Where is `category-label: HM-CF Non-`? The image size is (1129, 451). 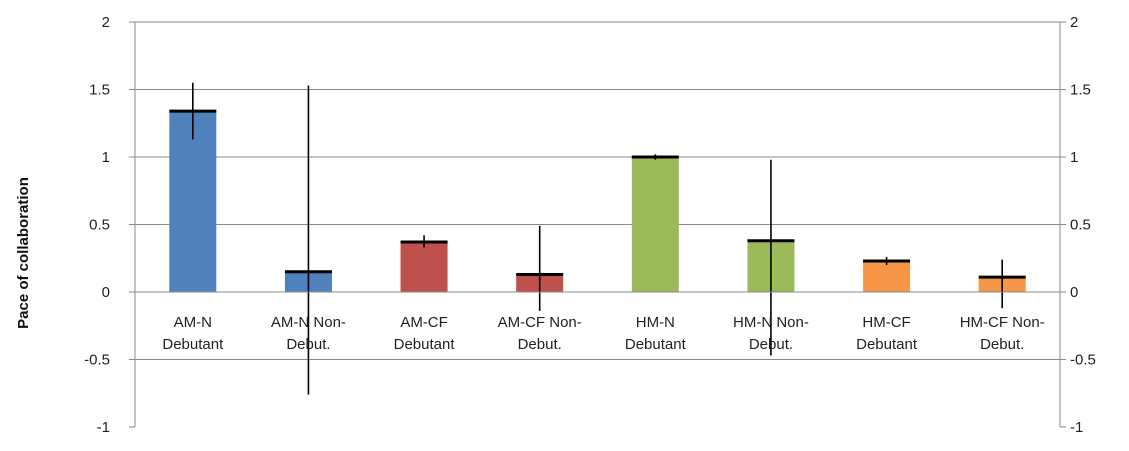 category-label: HM-CF Non- is located at coordinates (1002, 322).